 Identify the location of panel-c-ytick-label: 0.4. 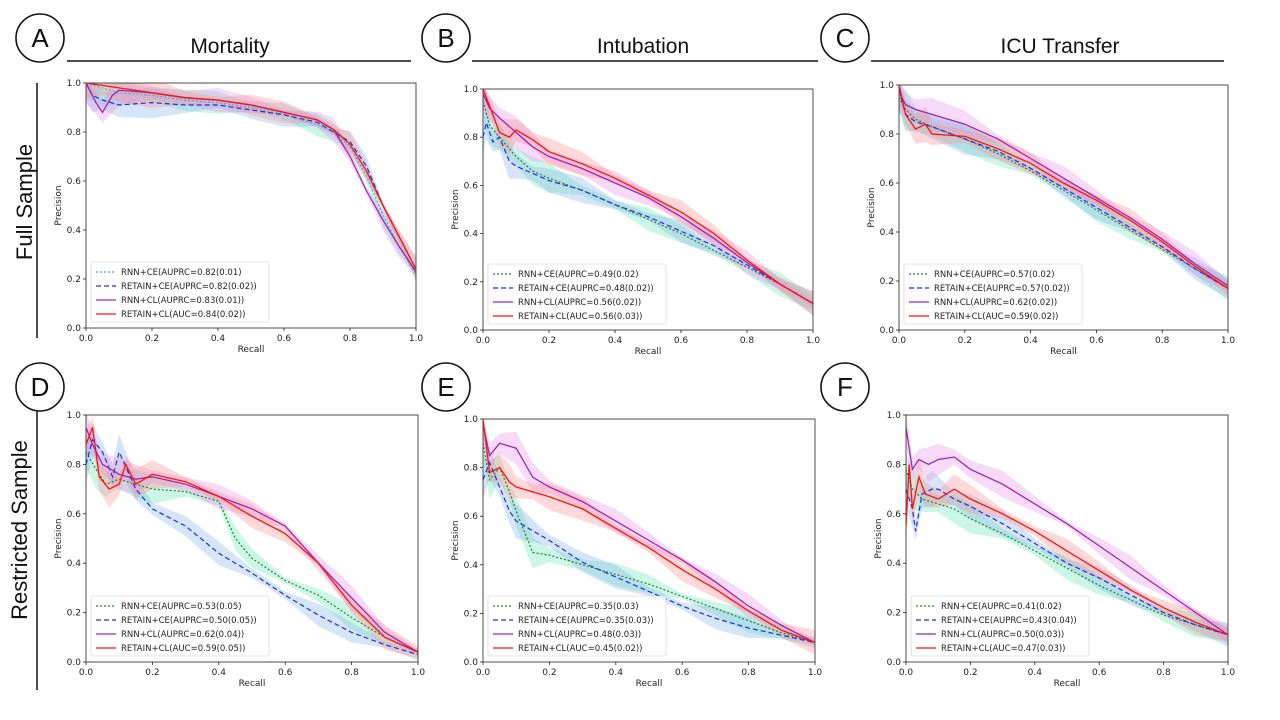
(887, 233).